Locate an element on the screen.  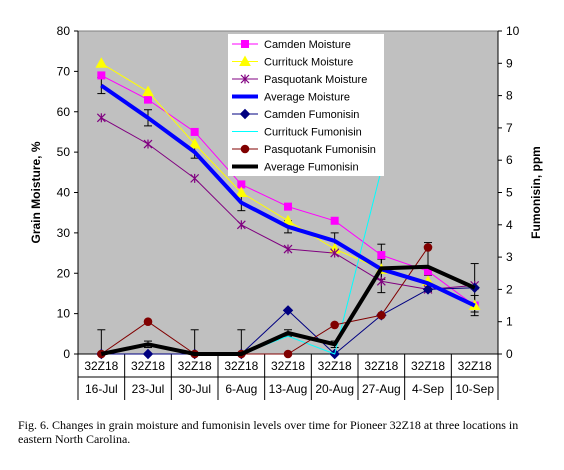
y-tick-label-left: 80 is located at coordinates (64, 31).